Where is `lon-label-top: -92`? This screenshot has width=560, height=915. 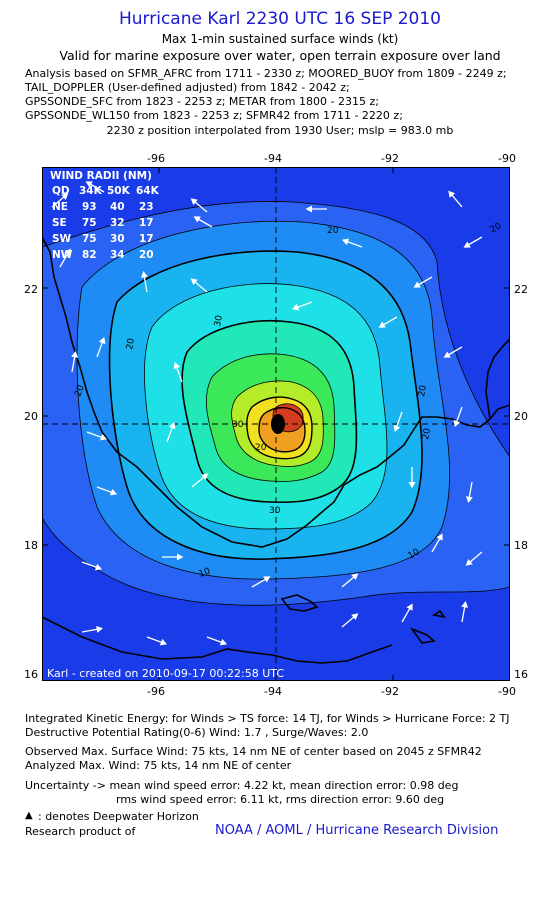
lon-label-top: -92 is located at coordinates (390, 158).